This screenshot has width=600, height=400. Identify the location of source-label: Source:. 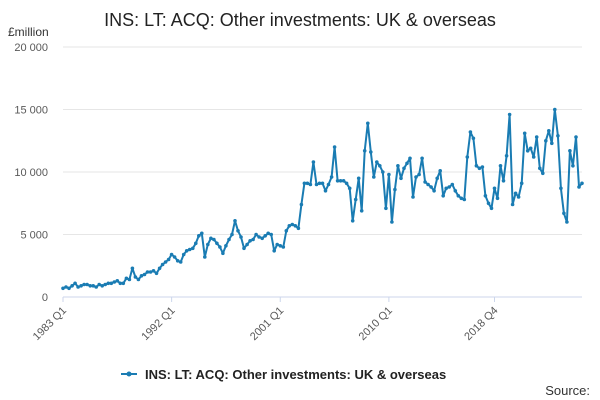
(567, 390).